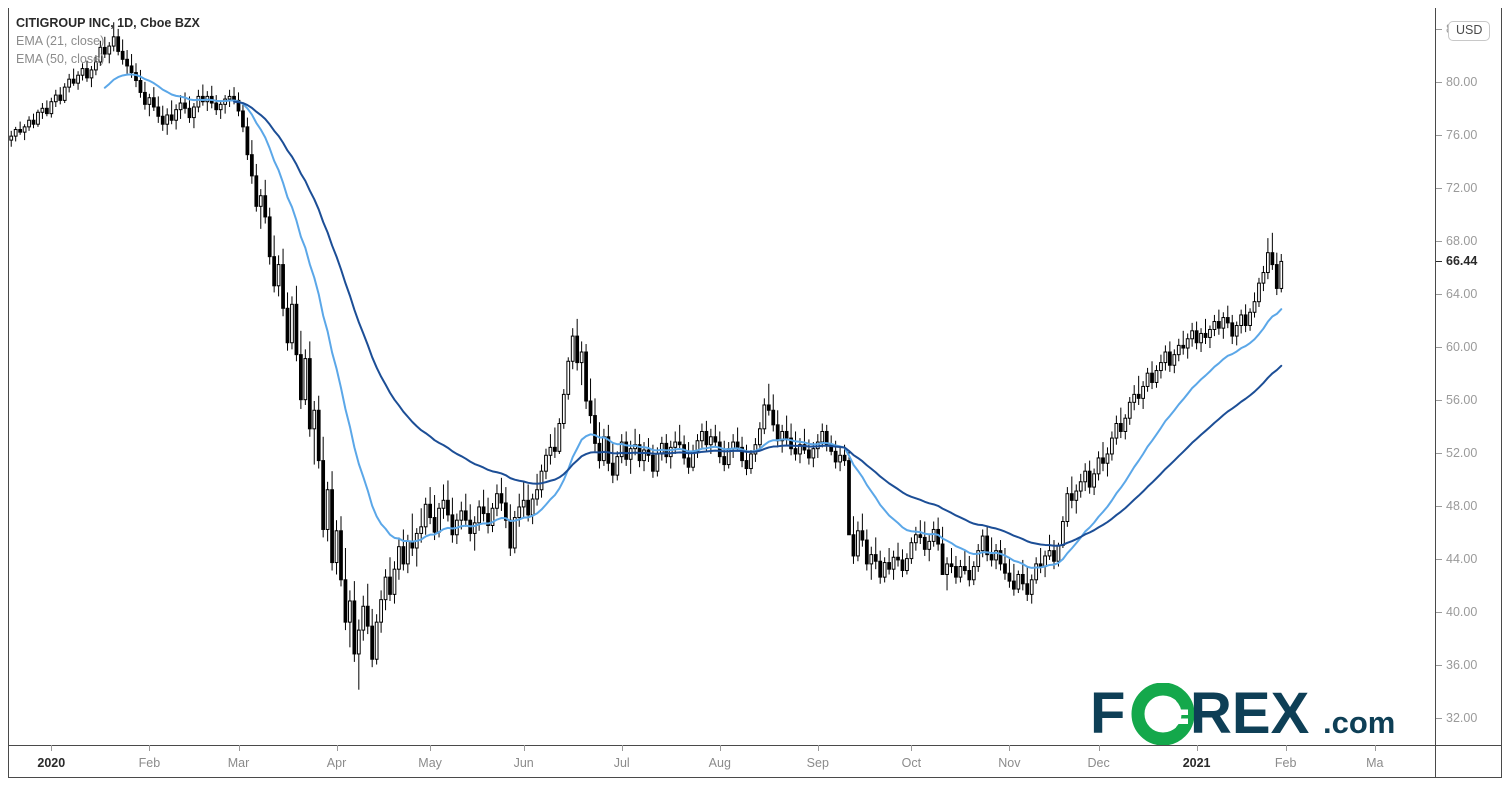  What do you see at coordinates (1462, 558) in the screenshot?
I see `price-tick-label: 44.00` at bounding box center [1462, 558].